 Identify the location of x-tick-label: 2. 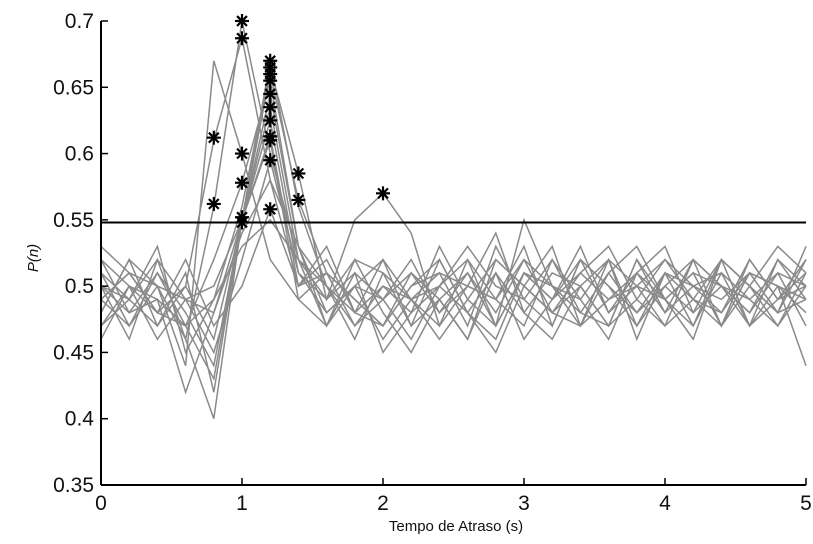
(383, 503).